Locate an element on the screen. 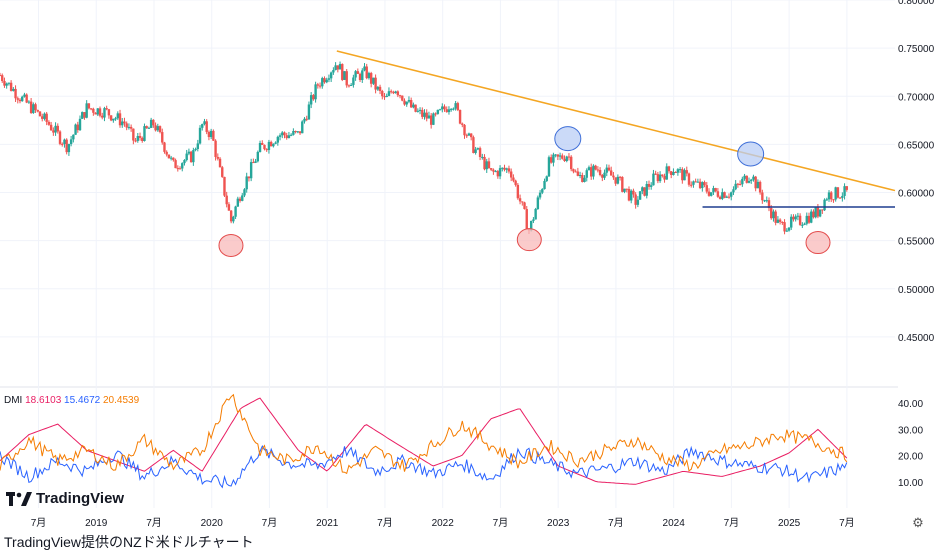 The height and width of the screenshot is (552, 936). x-tick-label: 2019 is located at coordinates (96, 523).